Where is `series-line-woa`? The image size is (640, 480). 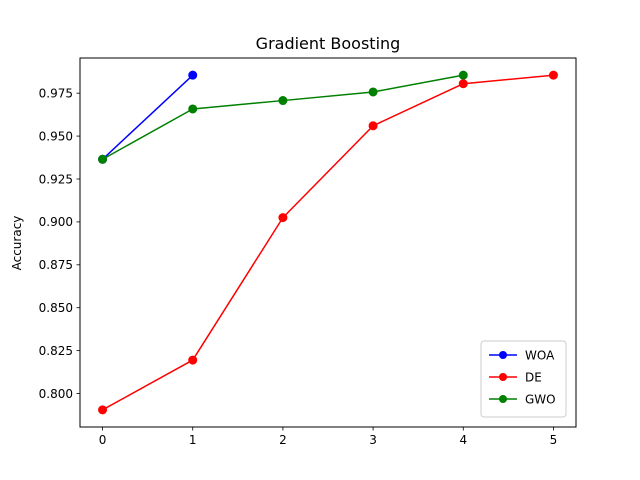
series-line-woa is located at coordinates (147, 117).